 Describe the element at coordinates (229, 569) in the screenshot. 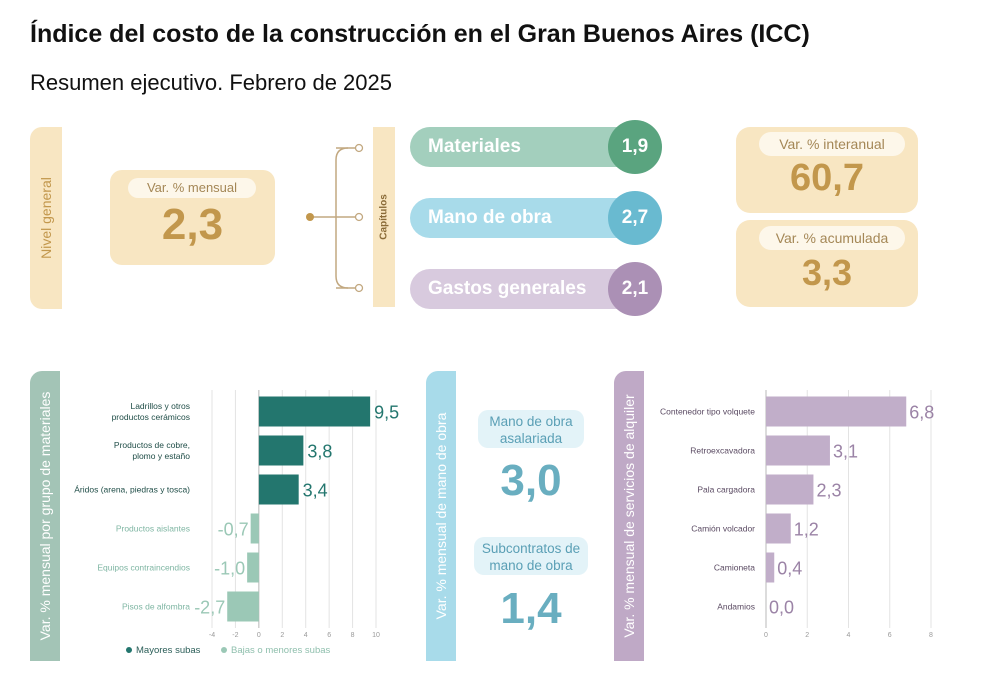

I see `value-label: -1,0` at that location.